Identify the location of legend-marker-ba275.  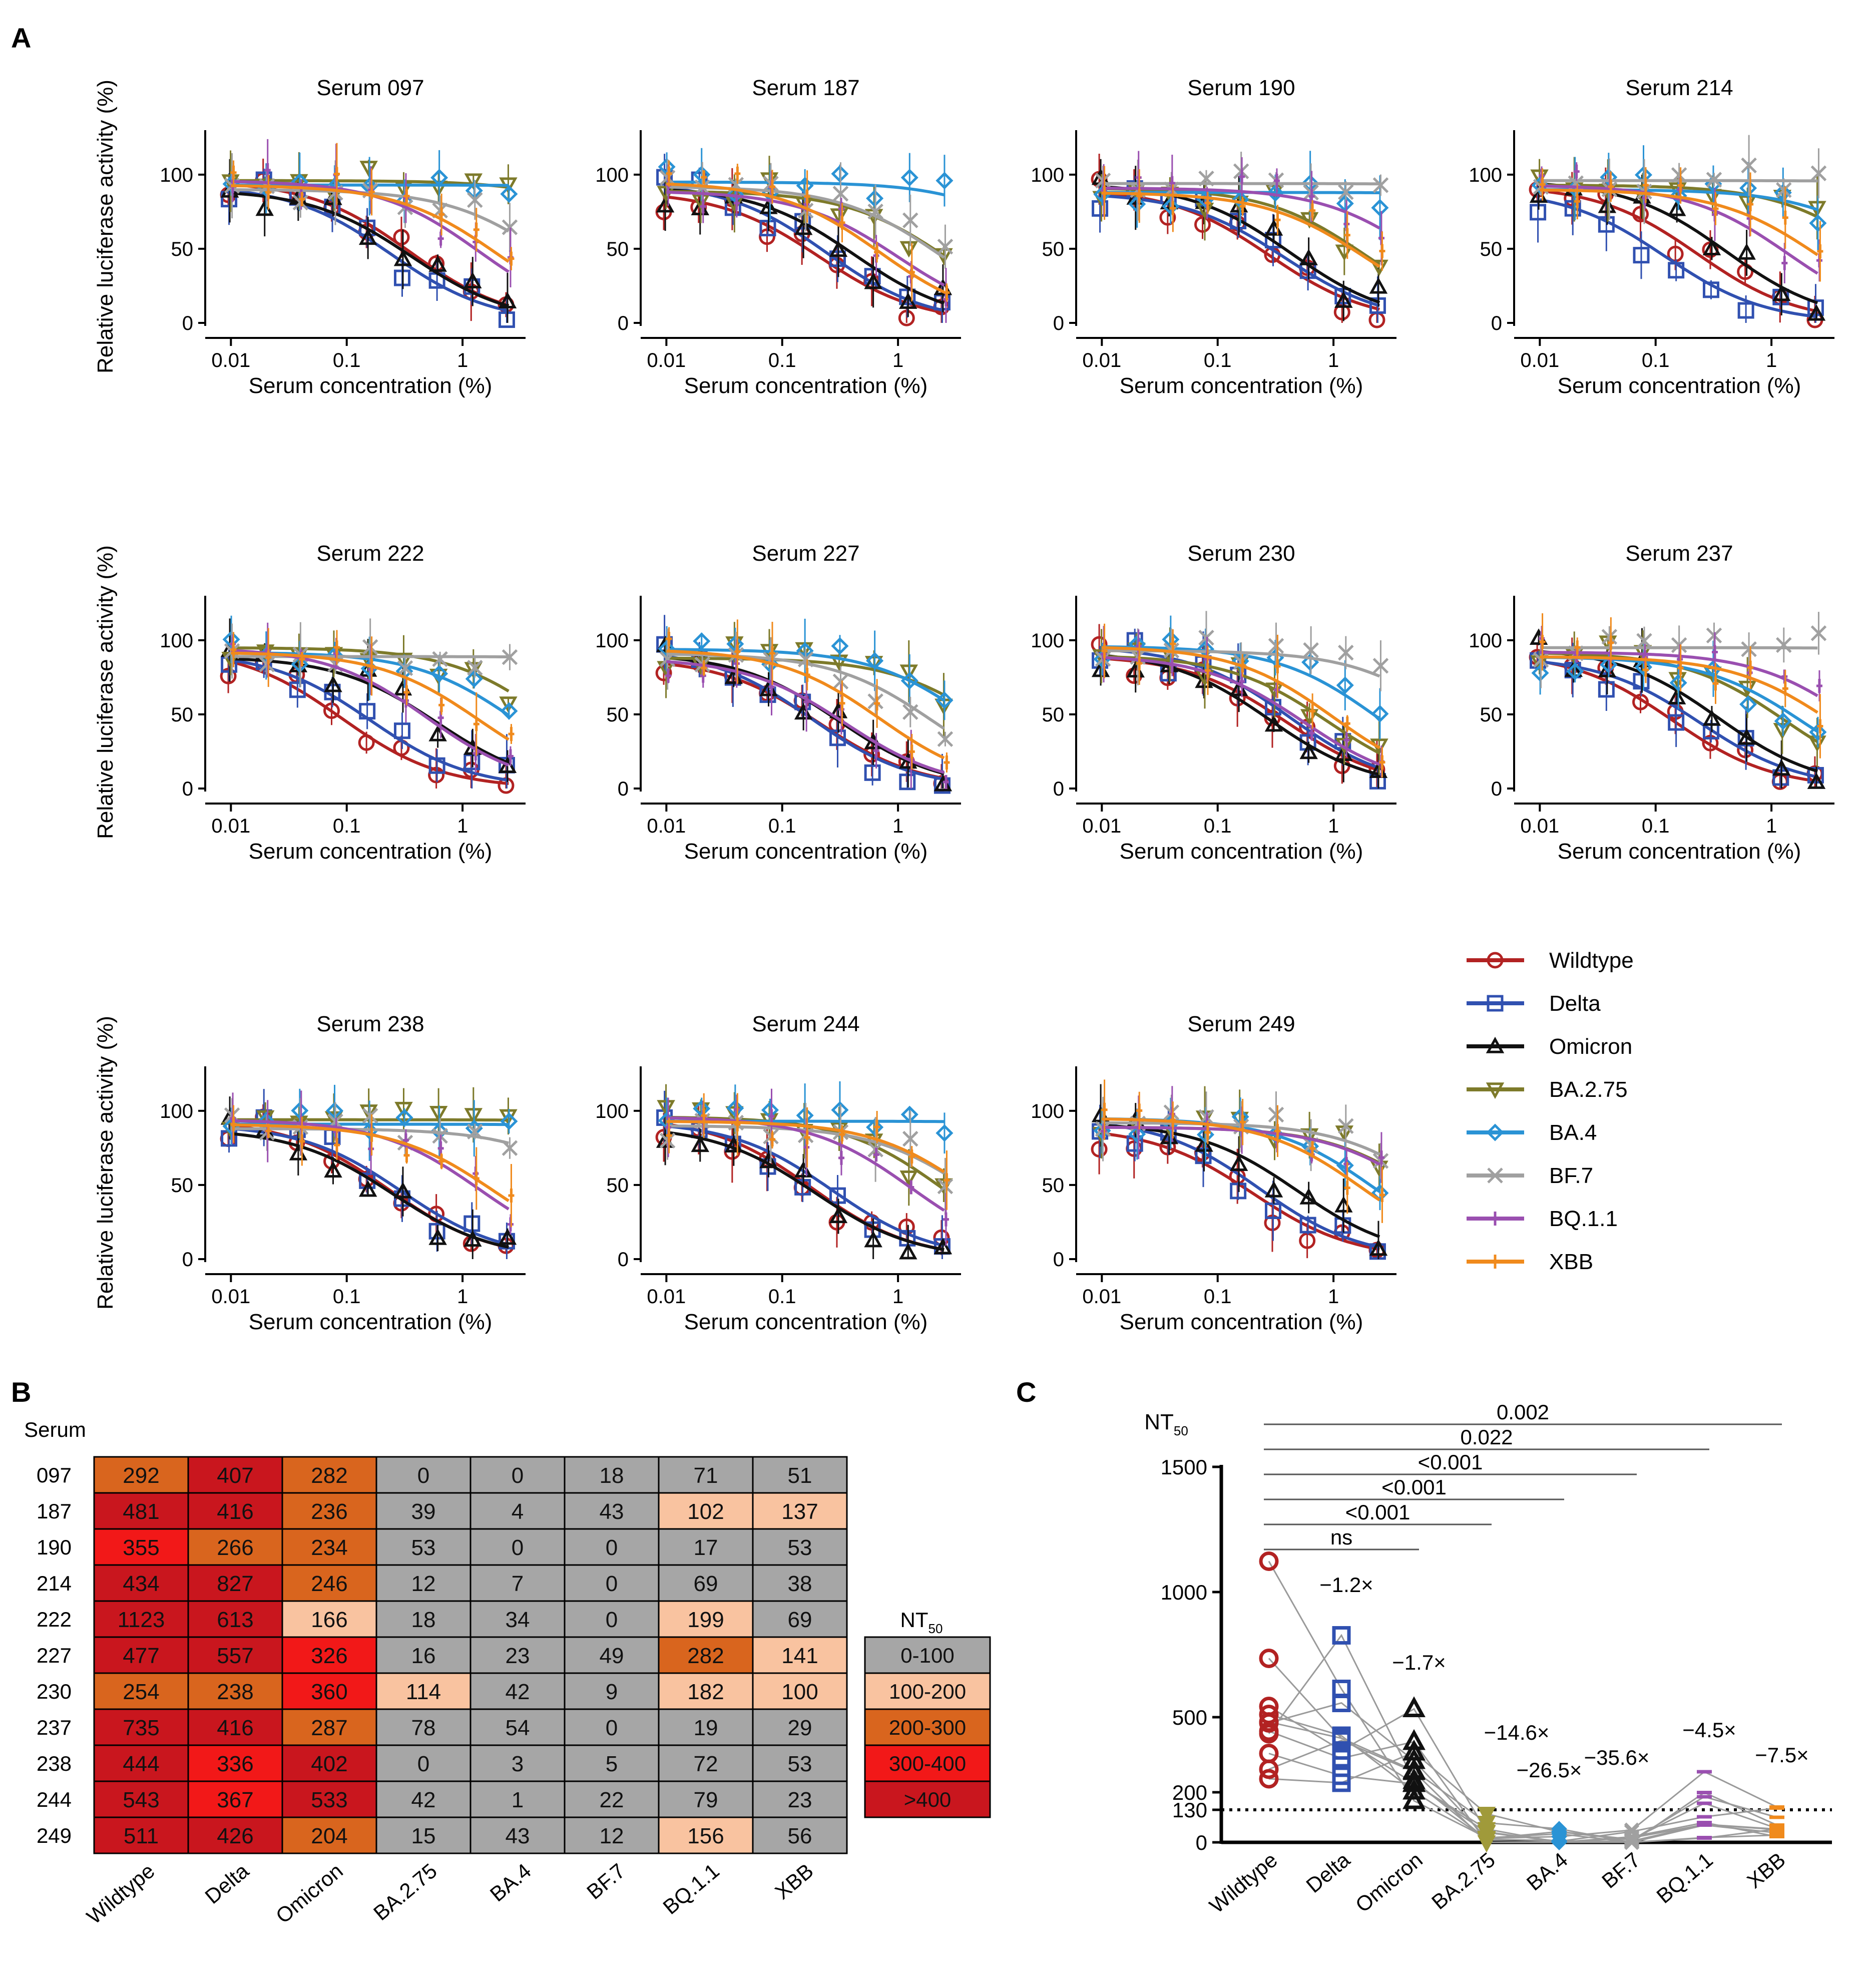
(1495, 1090).